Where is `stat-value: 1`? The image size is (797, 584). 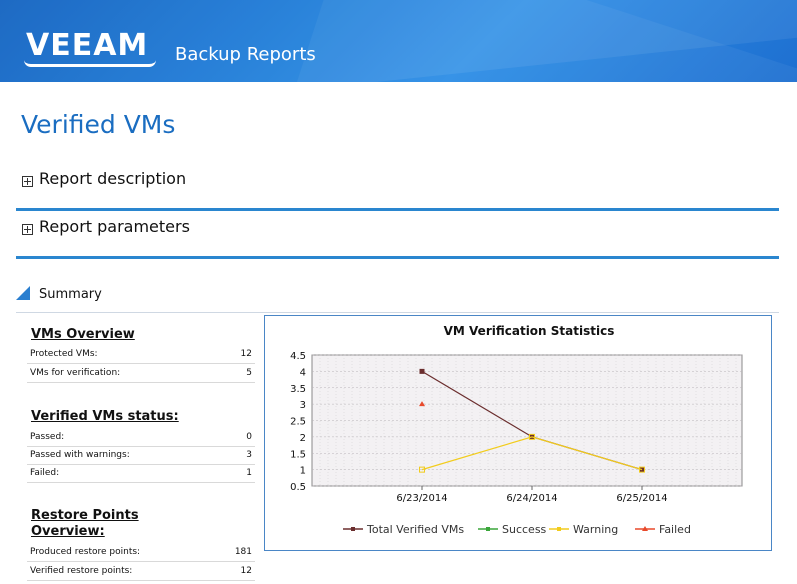
stat-value: 1 is located at coordinates (249, 473).